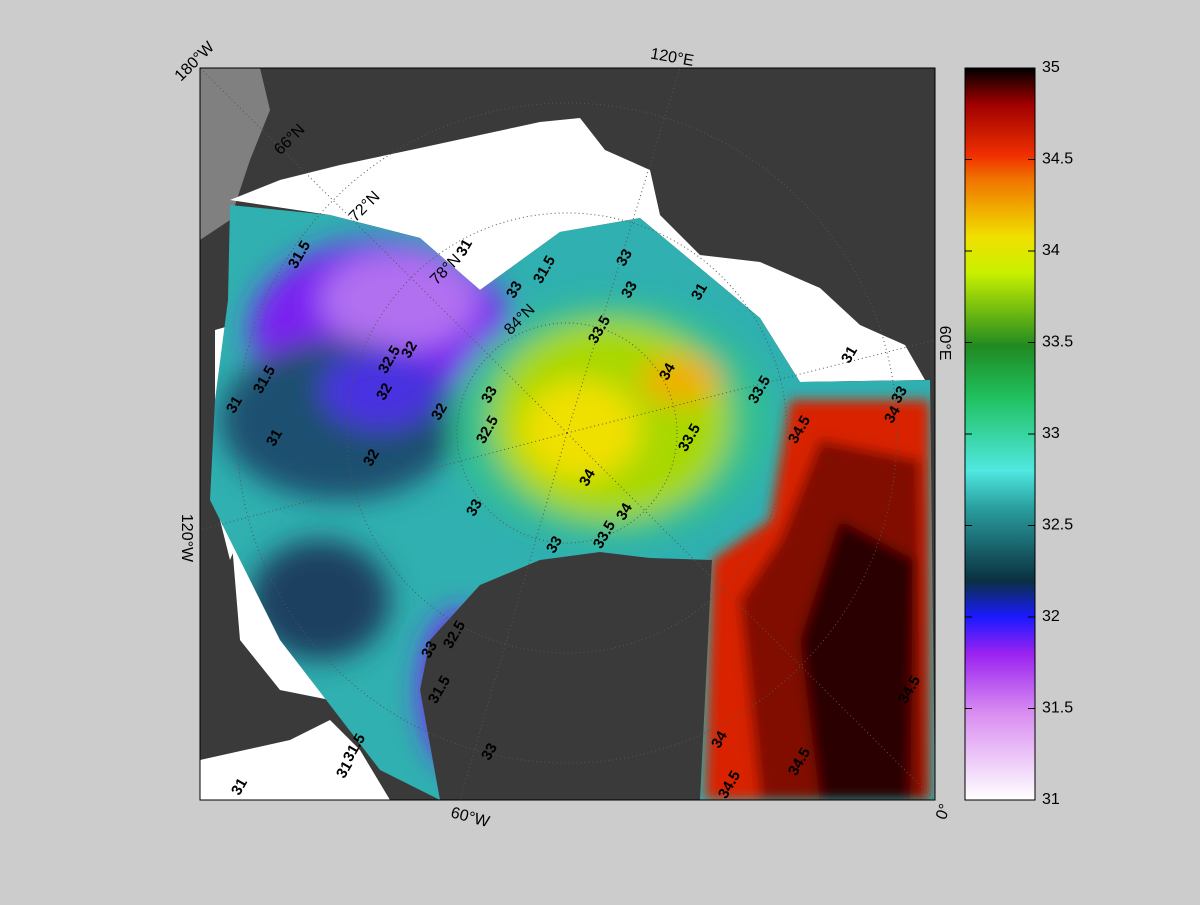 This screenshot has width=1200, height=905. Describe the element at coordinates (235, 154) in the screenshot. I see `land-grey` at that location.